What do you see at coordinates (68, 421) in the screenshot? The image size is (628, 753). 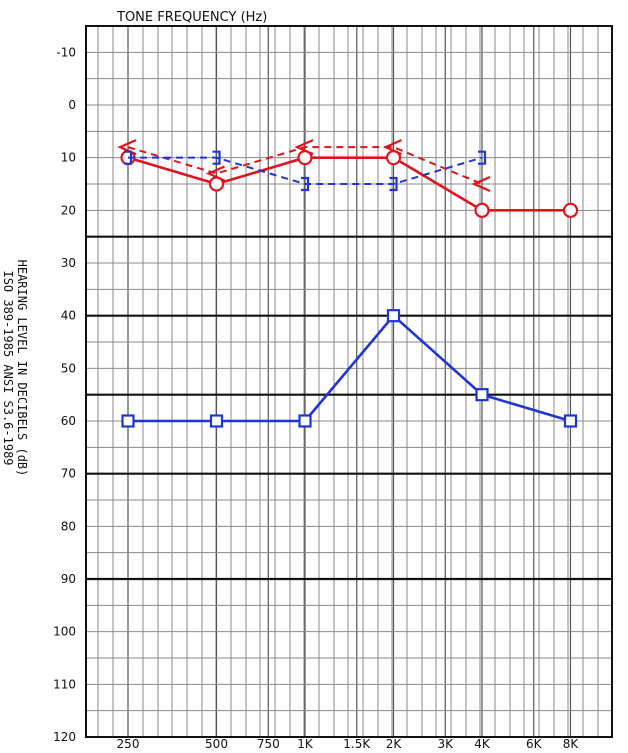 I see `y-tick-label: 60` at bounding box center [68, 421].